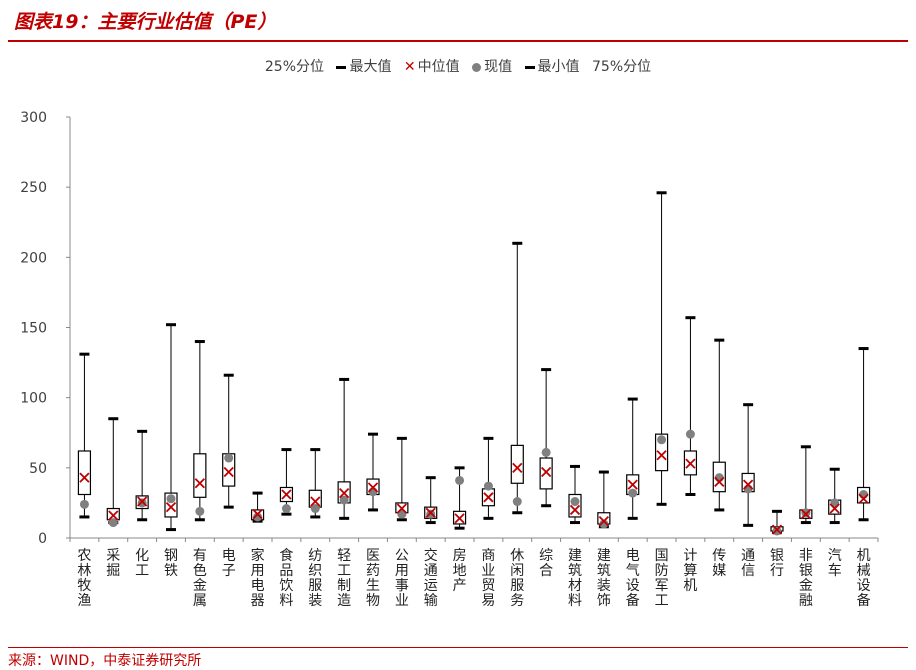  I want to click on x-category-label: 电气设备, so click(633, 578).